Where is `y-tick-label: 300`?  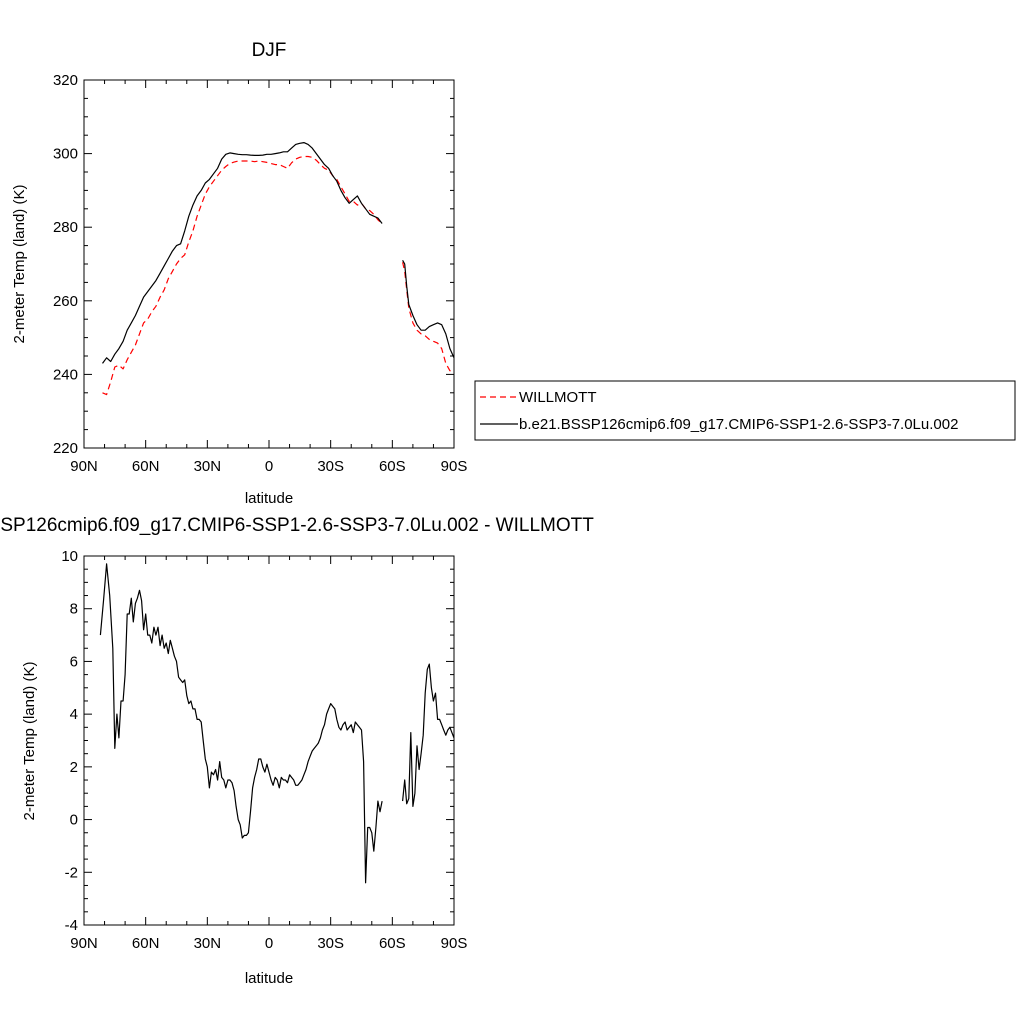 y-tick-label: 300 is located at coordinates (65, 154).